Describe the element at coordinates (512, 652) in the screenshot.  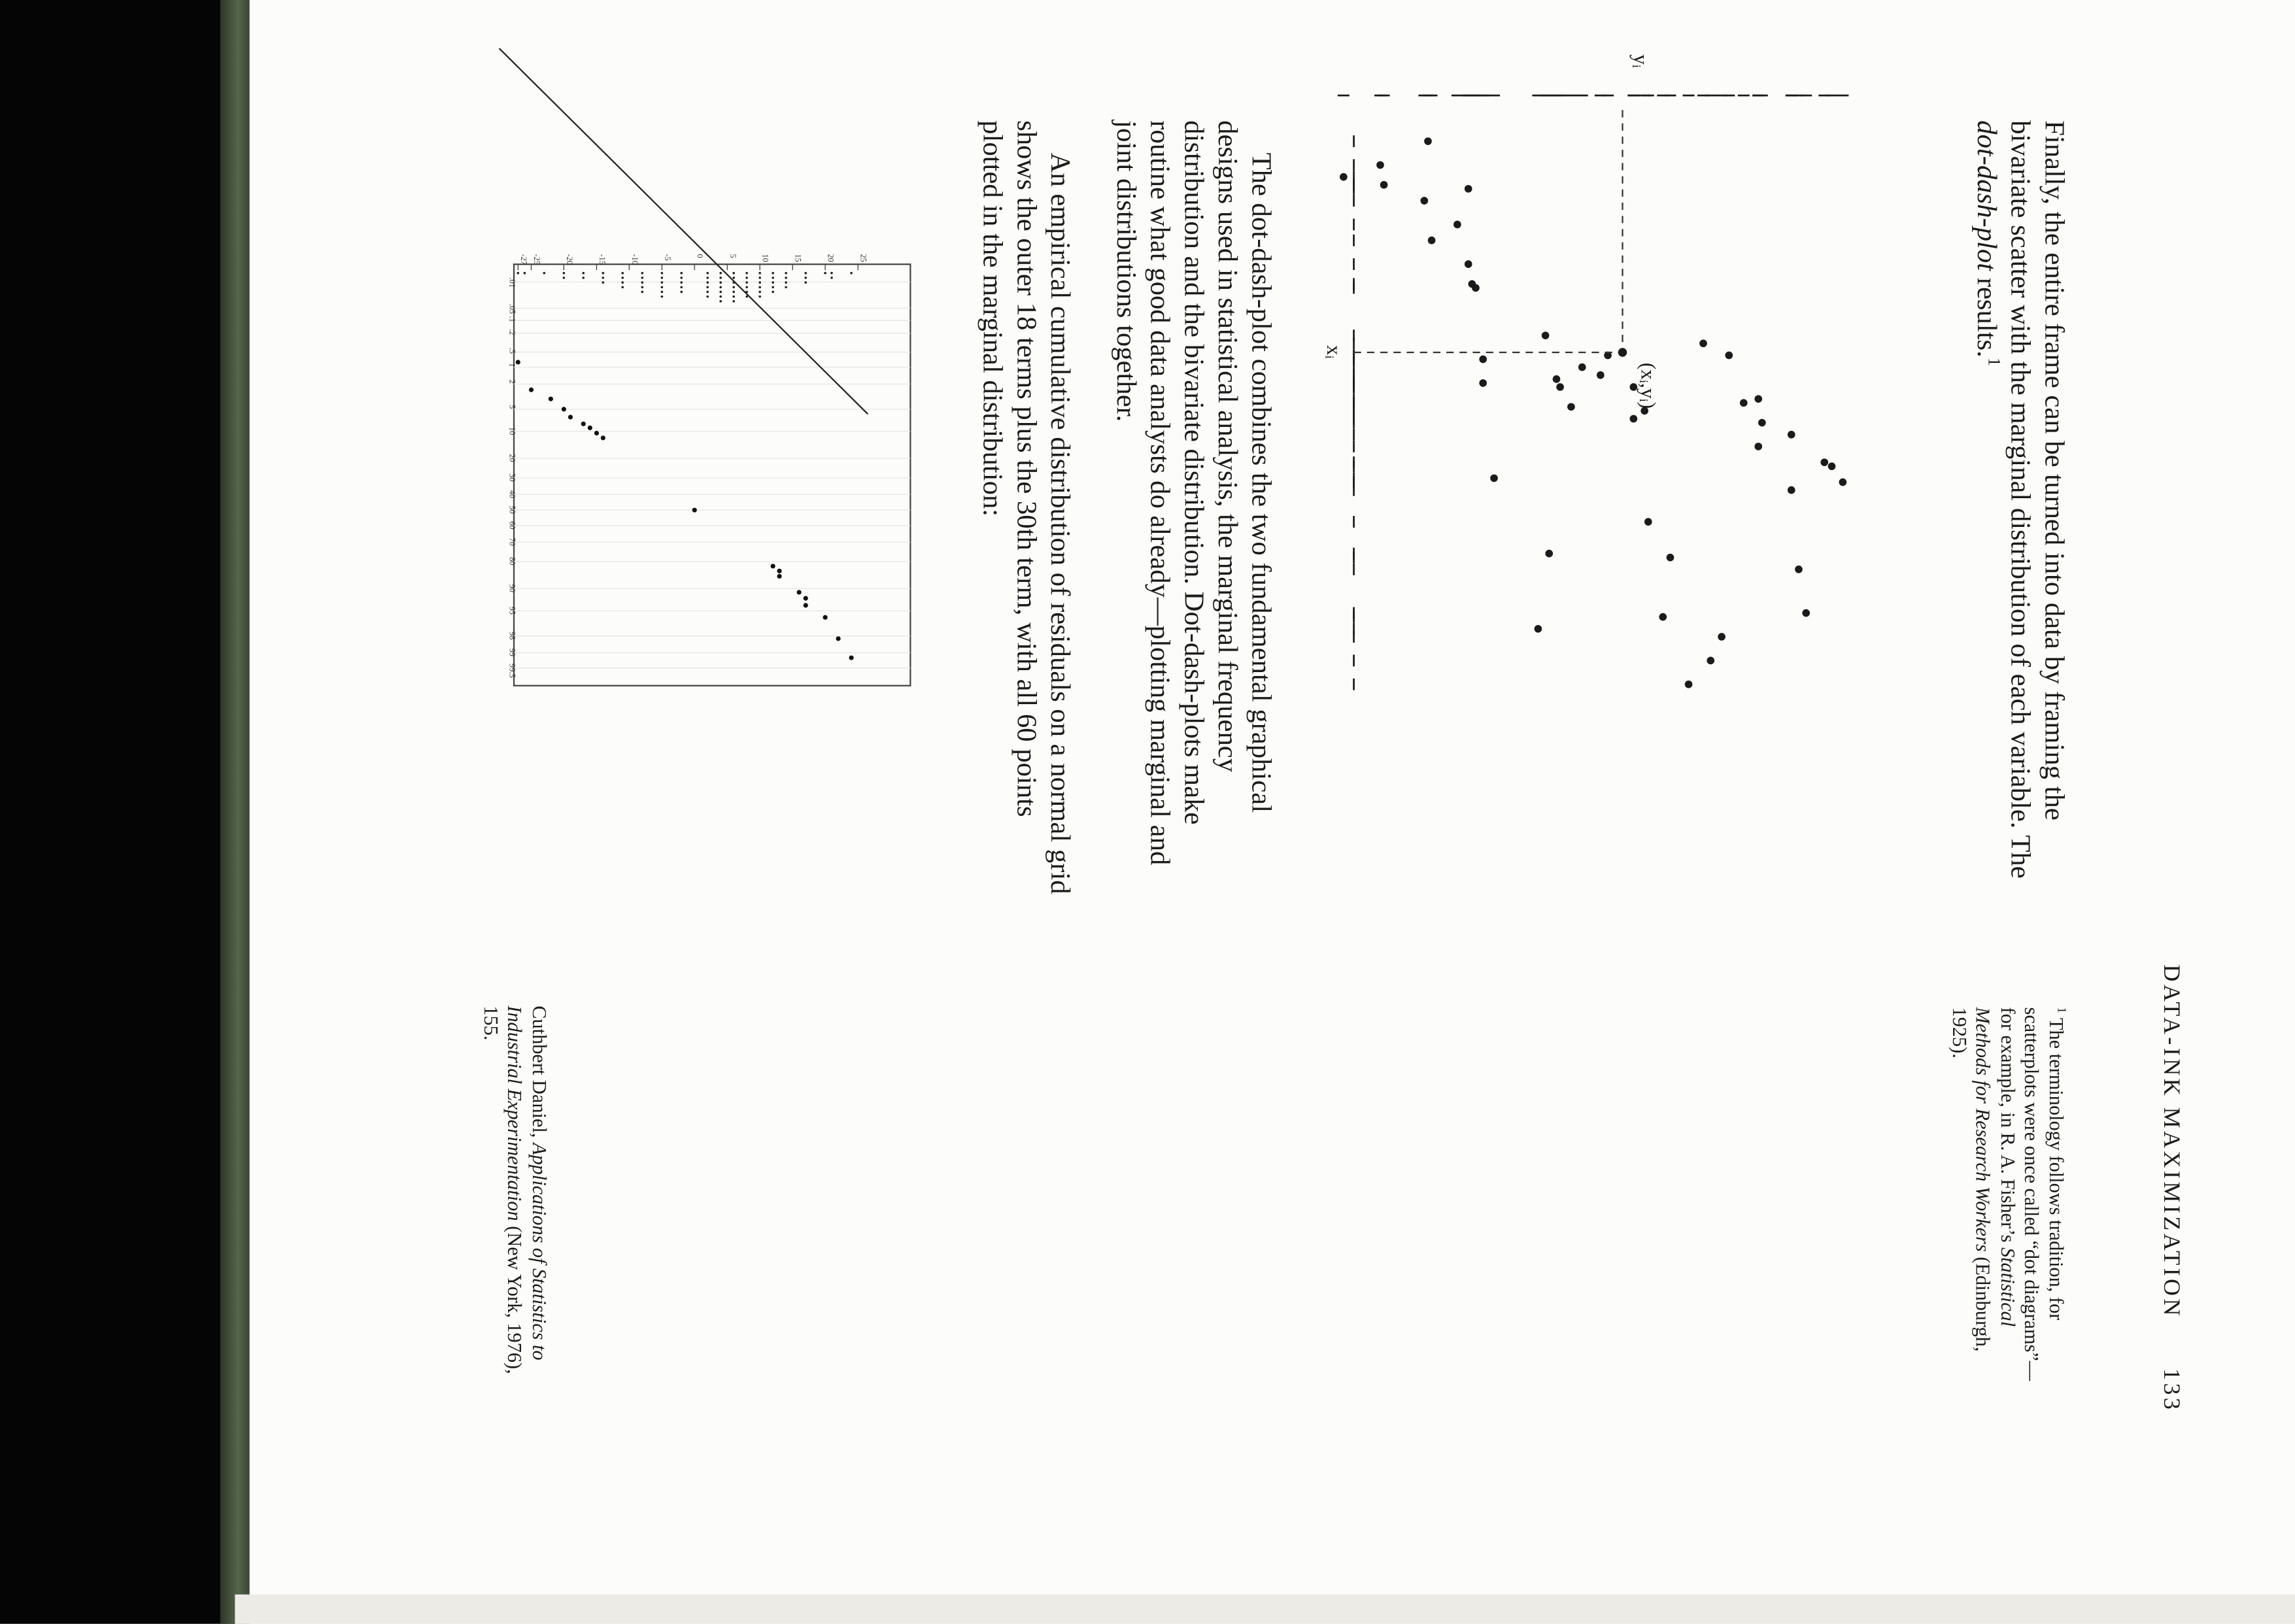
I see `probability-tick: 99` at that location.